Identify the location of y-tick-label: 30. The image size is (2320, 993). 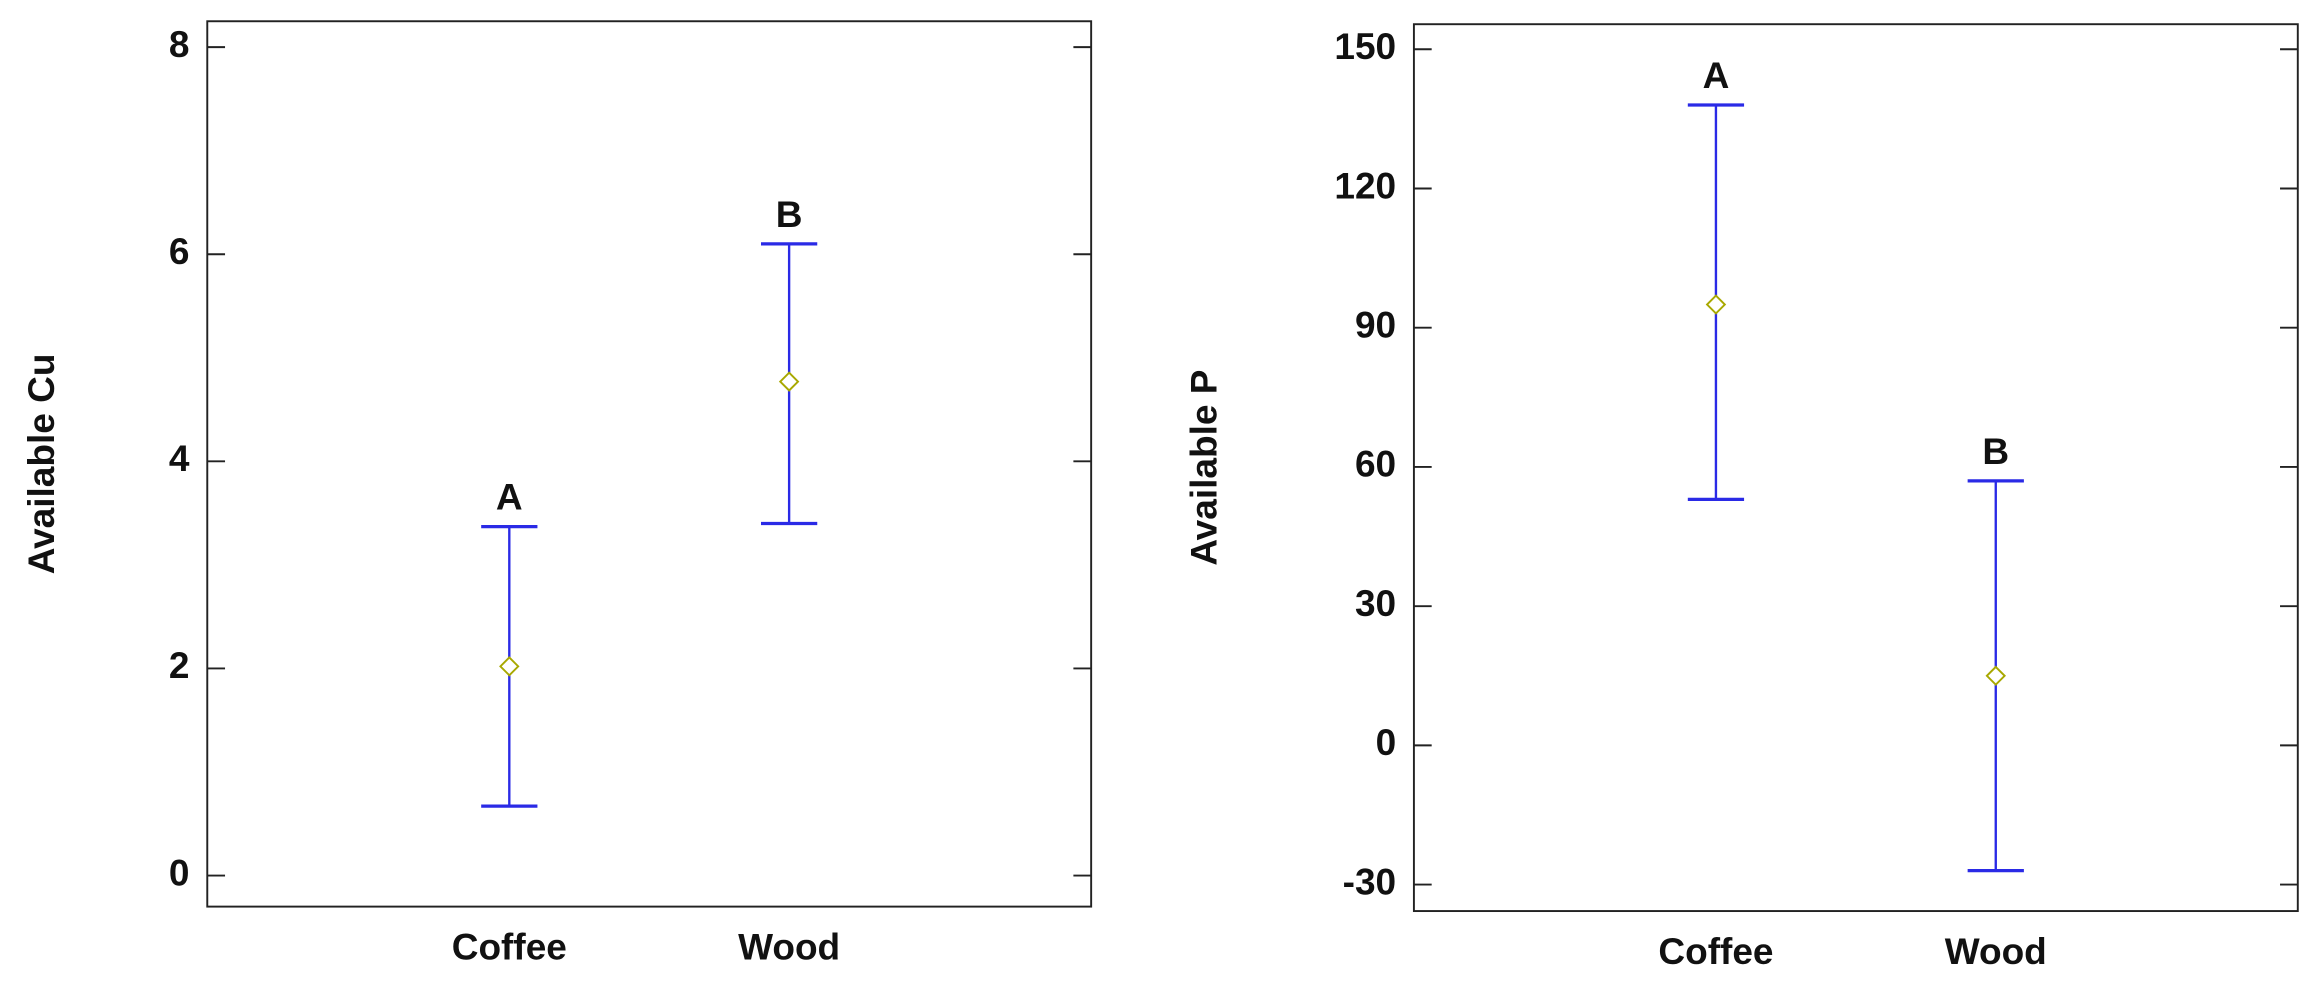
(1375, 603).